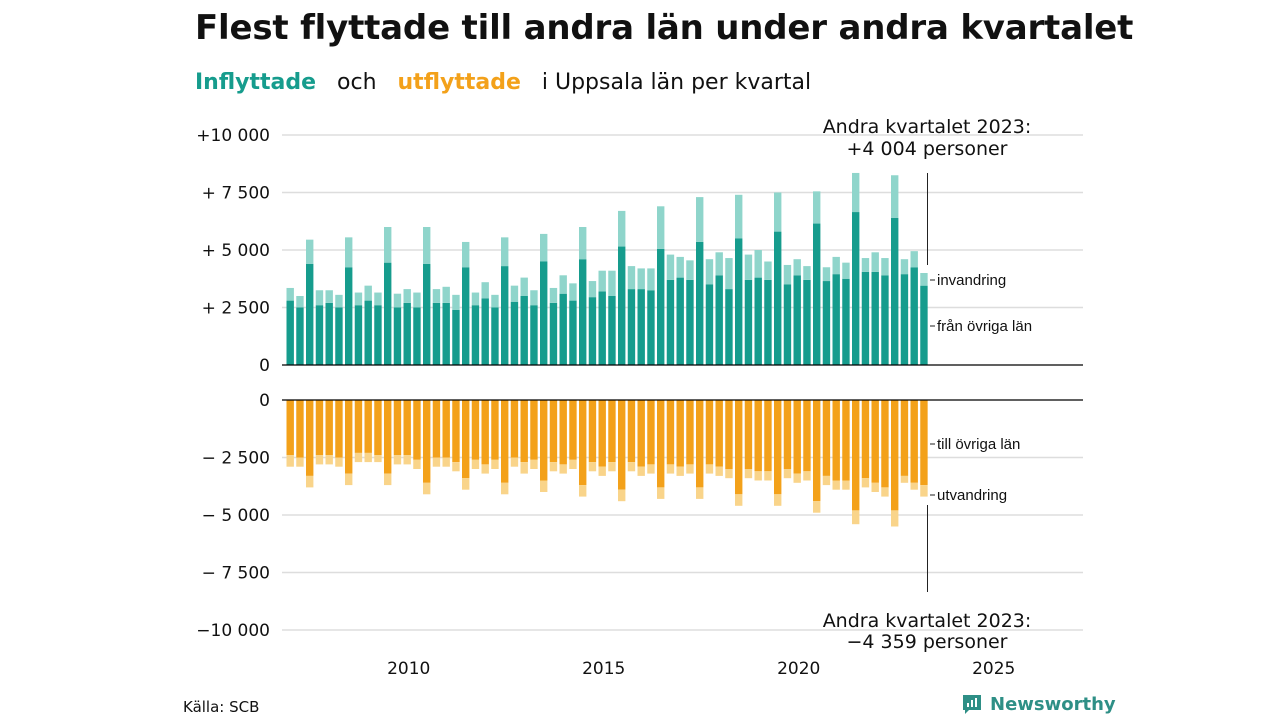 The height and width of the screenshot is (720, 1280). What do you see at coordinates (221, 707) in the screenshot?
I see `source-note: Källa: SCB` at bounding box center [221, 707].